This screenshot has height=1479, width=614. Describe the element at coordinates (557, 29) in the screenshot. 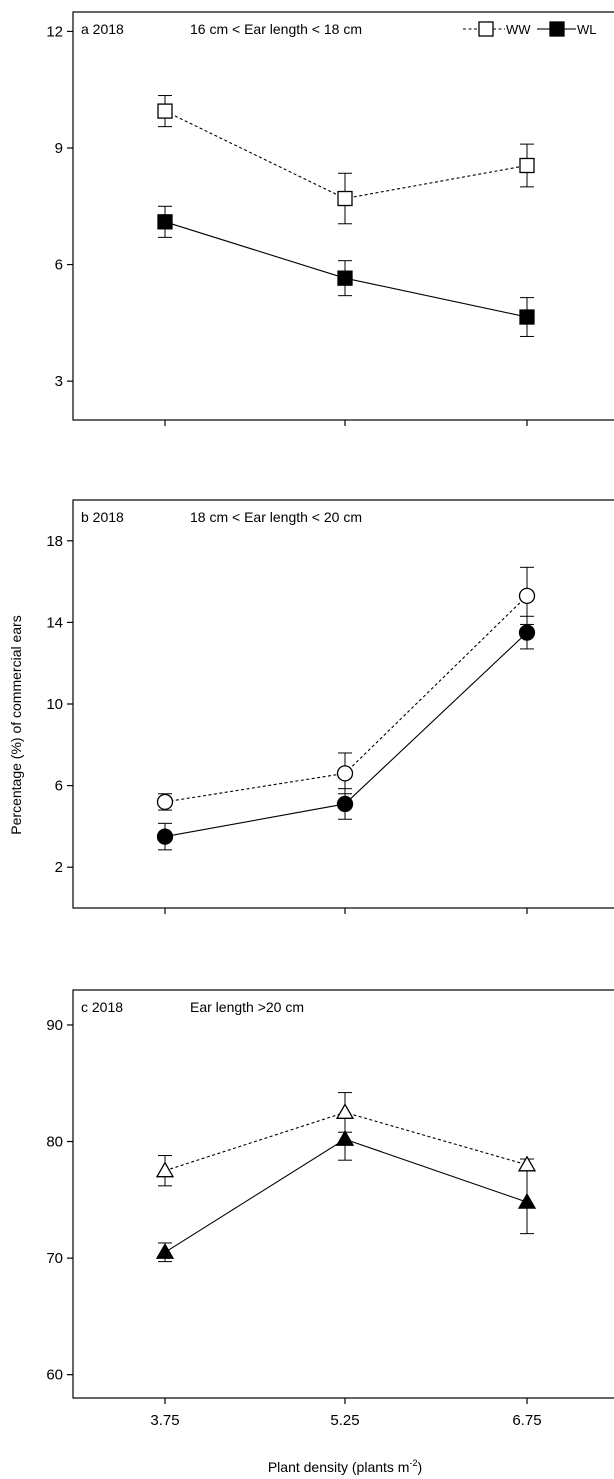

I see `legend-marker-wl` at that location.